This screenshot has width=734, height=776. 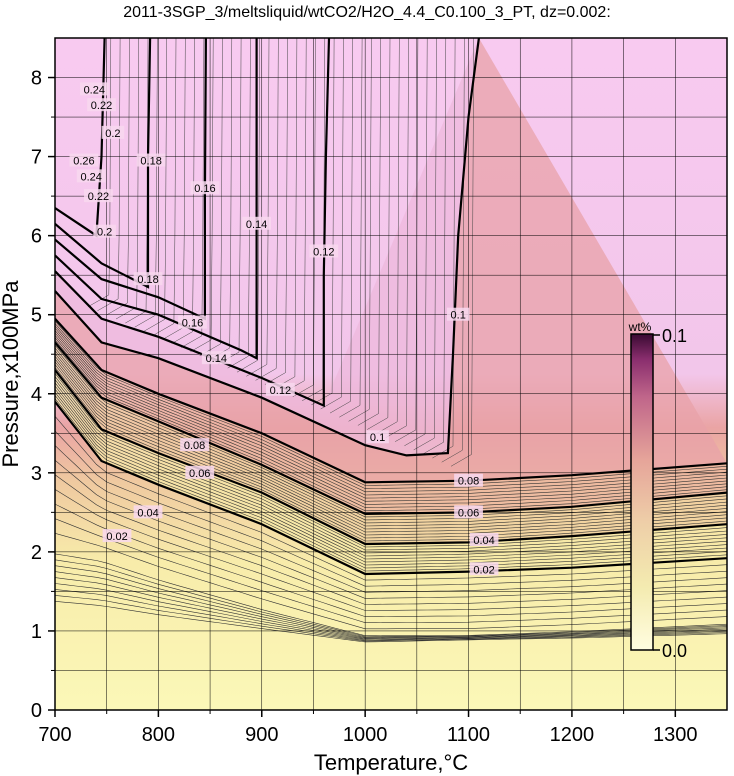 I want to click on y-tick-label: 3, so click(x=36, y=474).